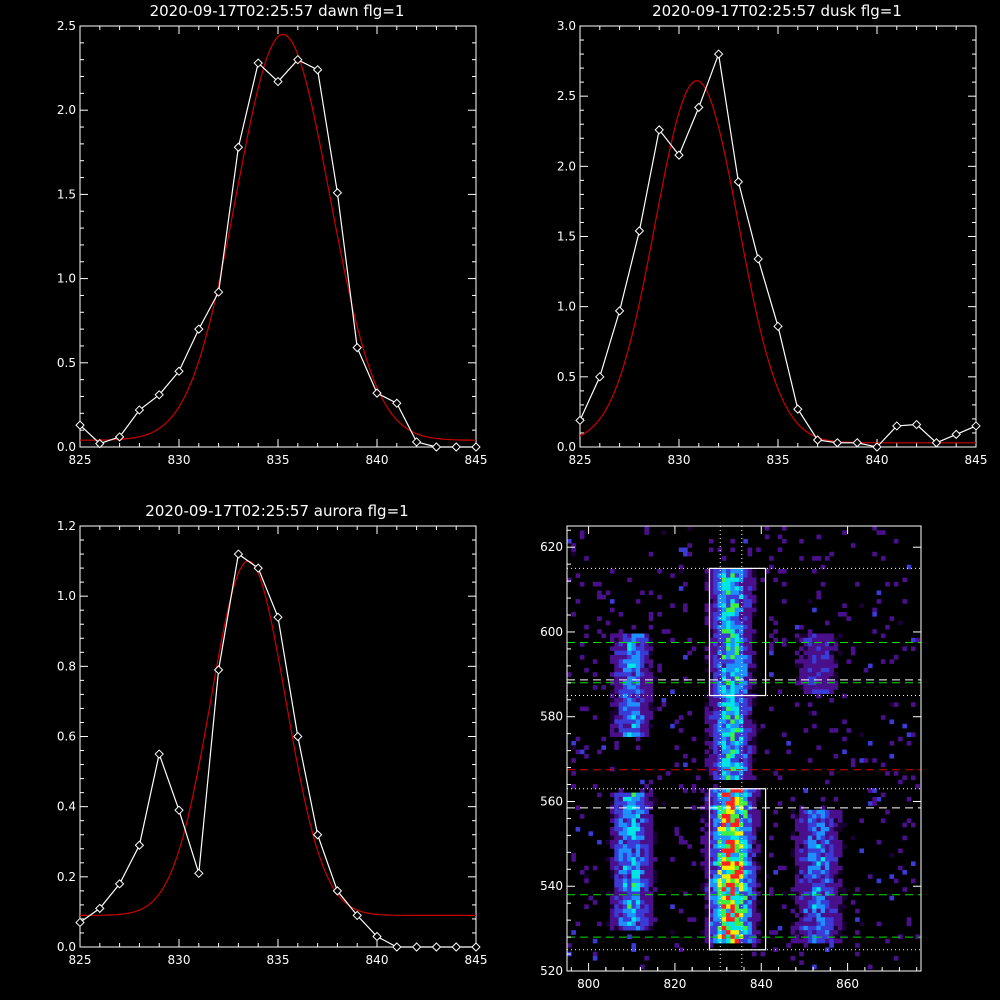 Image resolution: width=1000 pixels, height=1000 pixels. I want to click on aurora-ytick-label: 1.2, so click(66, 526).